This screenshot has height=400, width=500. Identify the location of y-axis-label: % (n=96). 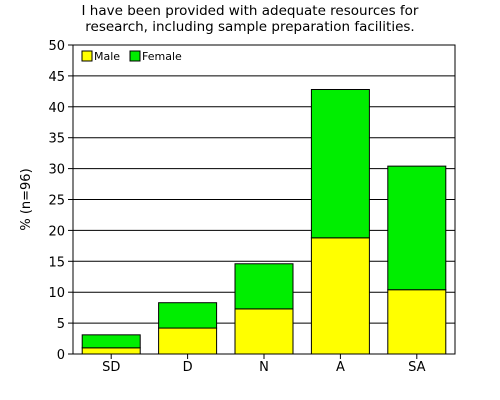
(26, 199).